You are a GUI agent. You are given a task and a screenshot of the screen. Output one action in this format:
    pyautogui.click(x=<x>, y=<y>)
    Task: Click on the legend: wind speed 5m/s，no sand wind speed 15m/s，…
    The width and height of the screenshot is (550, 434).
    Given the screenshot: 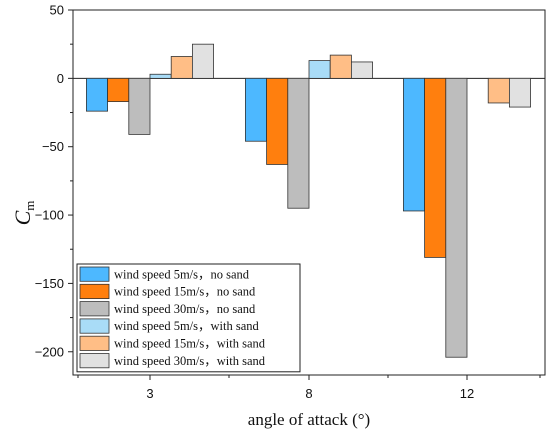 What is the action you would take?
    pyautogui.click(x=188, y=318)
    